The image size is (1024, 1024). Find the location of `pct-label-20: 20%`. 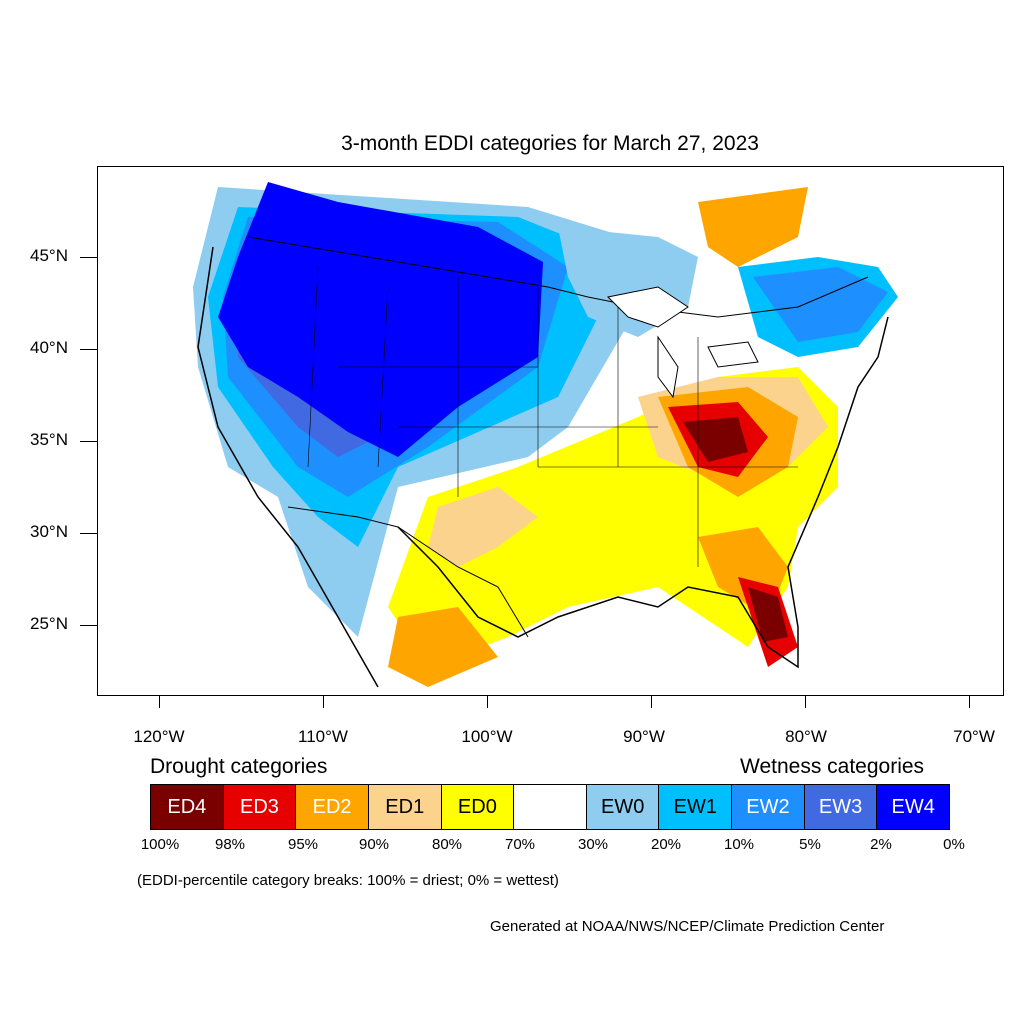

pct-label-20: 20% is located at coordinates (666, 844).